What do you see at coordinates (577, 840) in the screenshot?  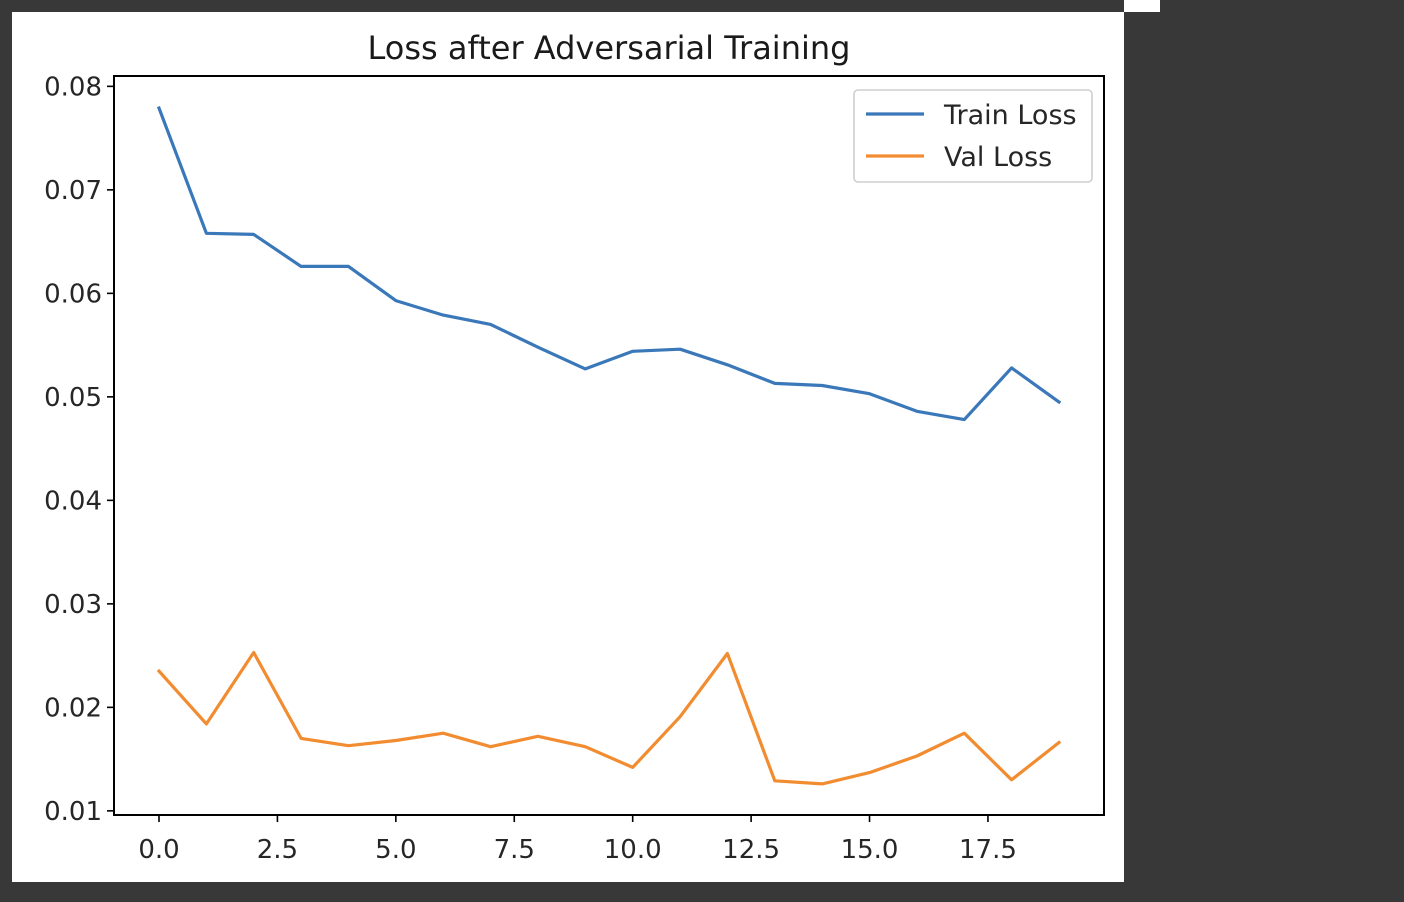 I see `x-axis: 0.0 2.5 5.0 7.5 10.0 12.5 15.0 17.5` at bounding box center [577, 840].